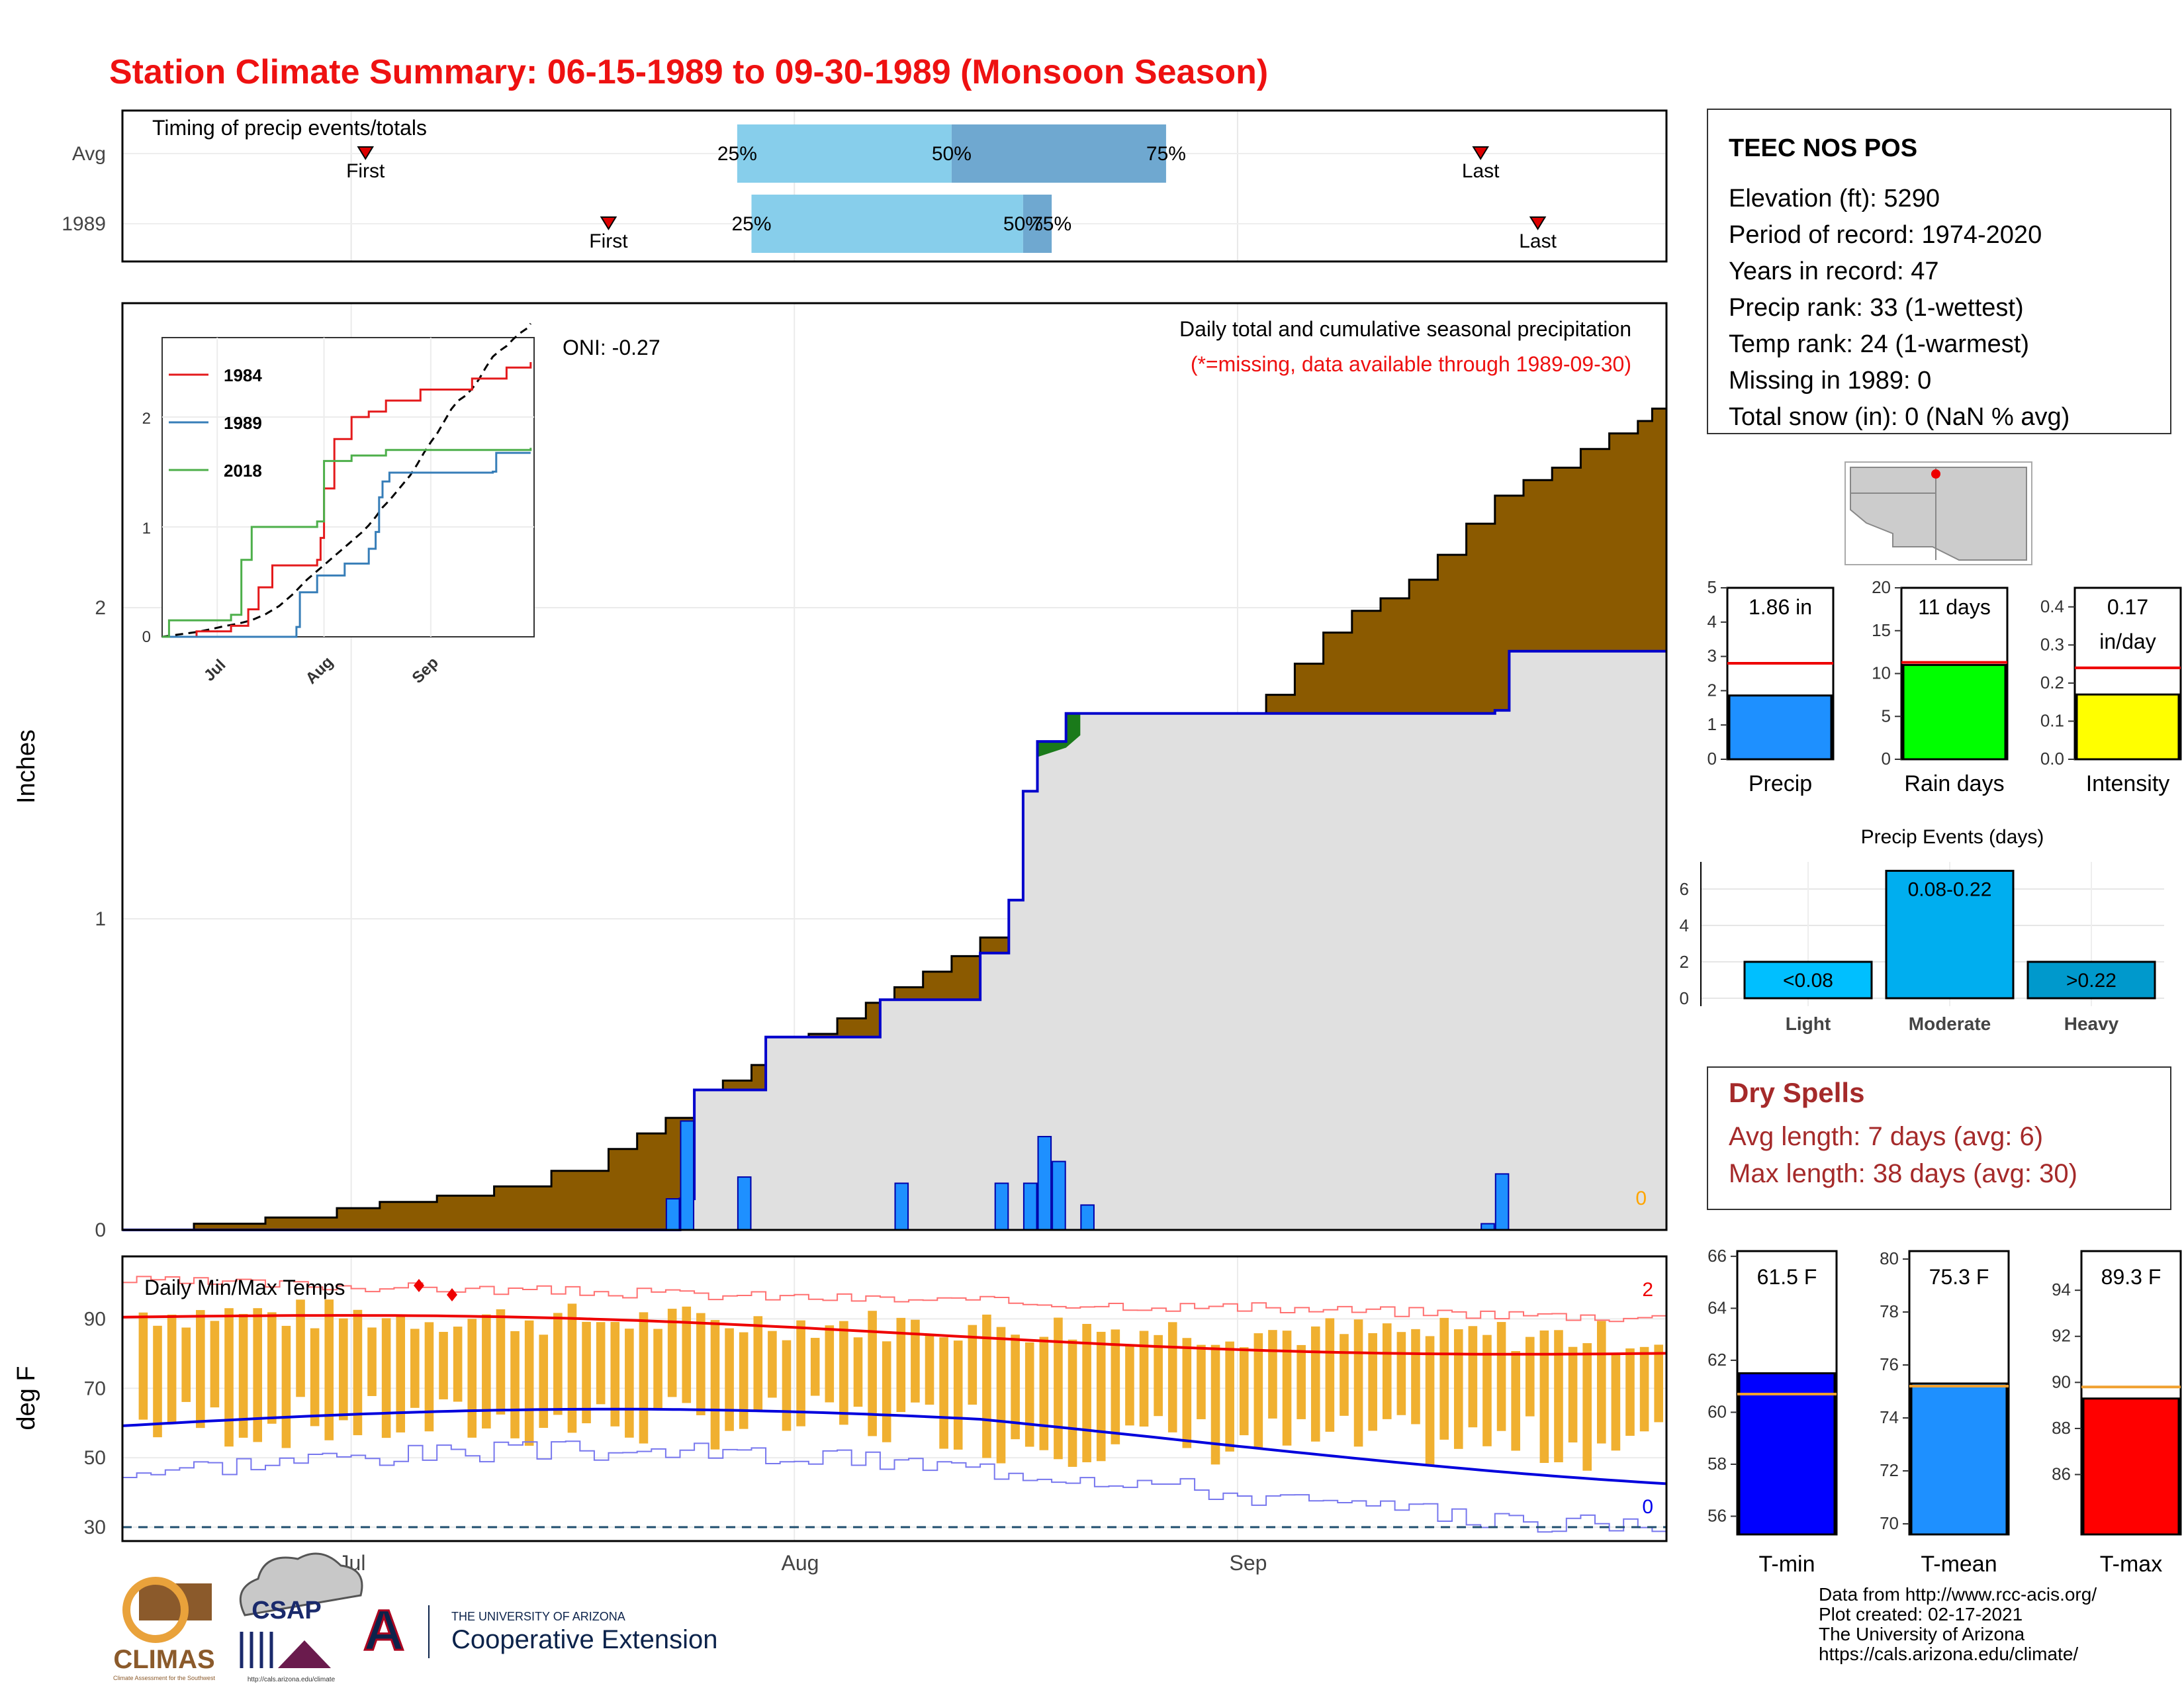  What do you see at coordinates (383, 1626) in the screenshot?
I see `ua-mark-bg` at bounding box center [383, 1626].